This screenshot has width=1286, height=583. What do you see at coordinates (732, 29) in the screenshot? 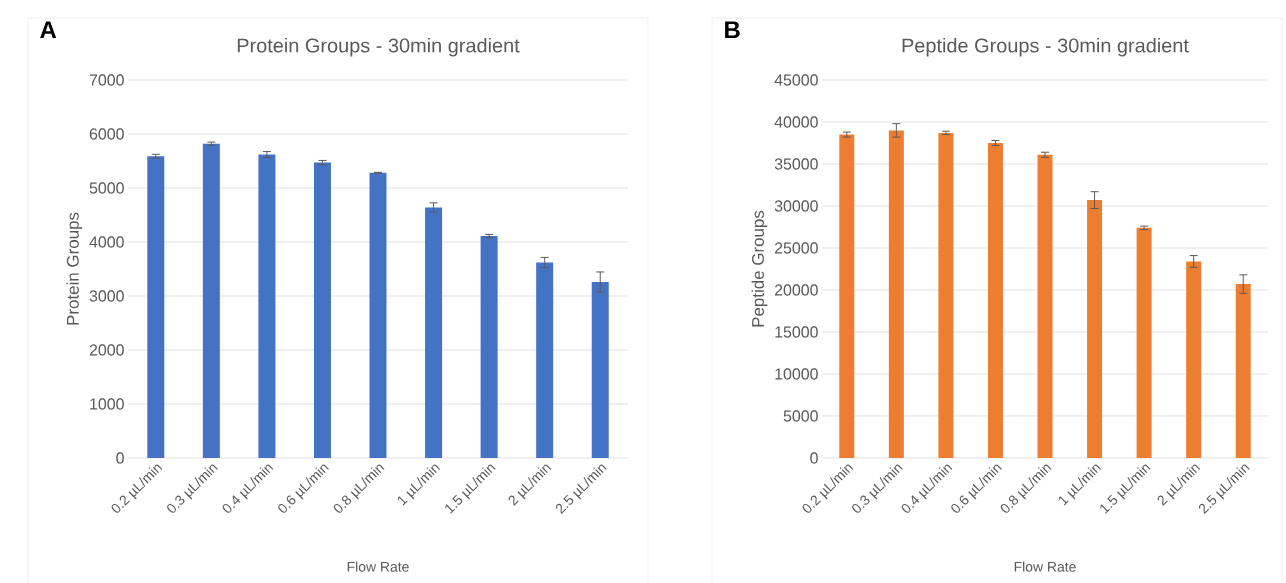
I see `text: B` at bounding box center [732, 29].